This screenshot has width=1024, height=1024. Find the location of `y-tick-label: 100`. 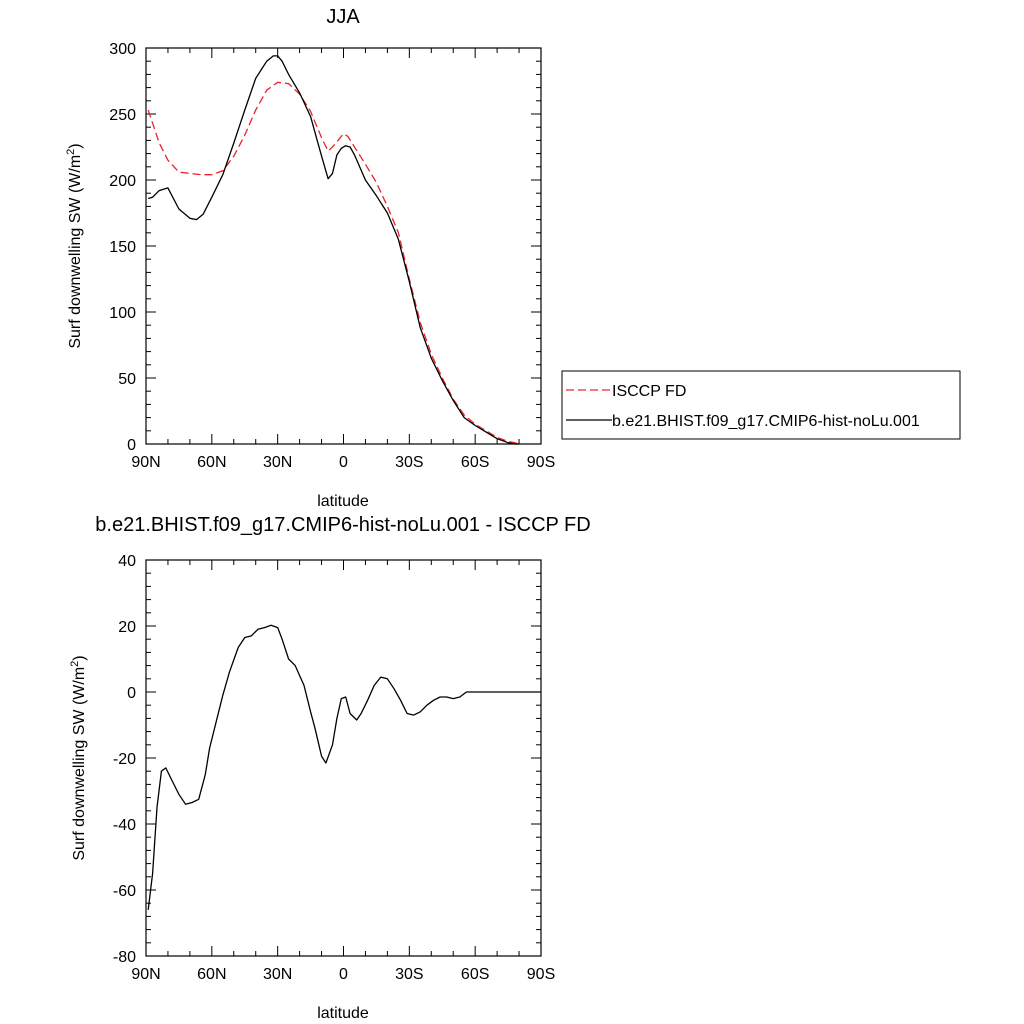

y-tick-label: 100 is located at coordinates (122, 313).